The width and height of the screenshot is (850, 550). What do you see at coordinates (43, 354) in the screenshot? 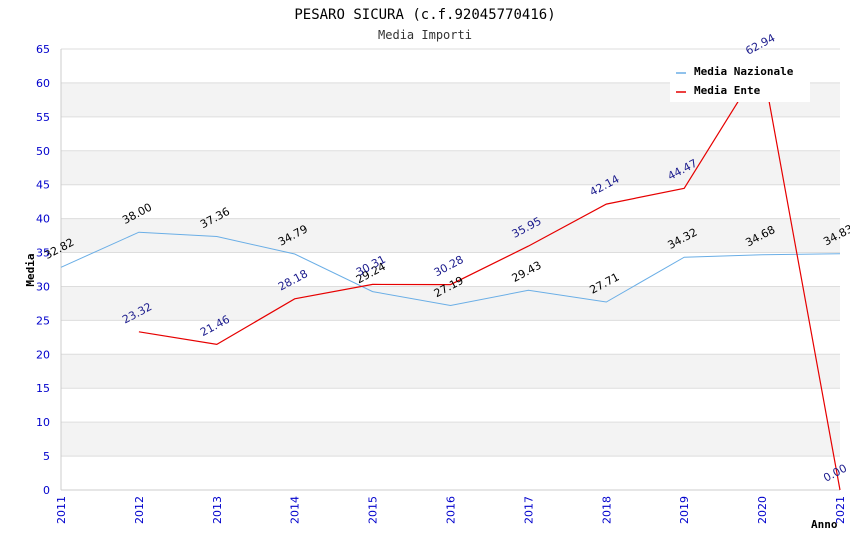
I see `y-tick-label: 20` at bounding box center [43, 354].